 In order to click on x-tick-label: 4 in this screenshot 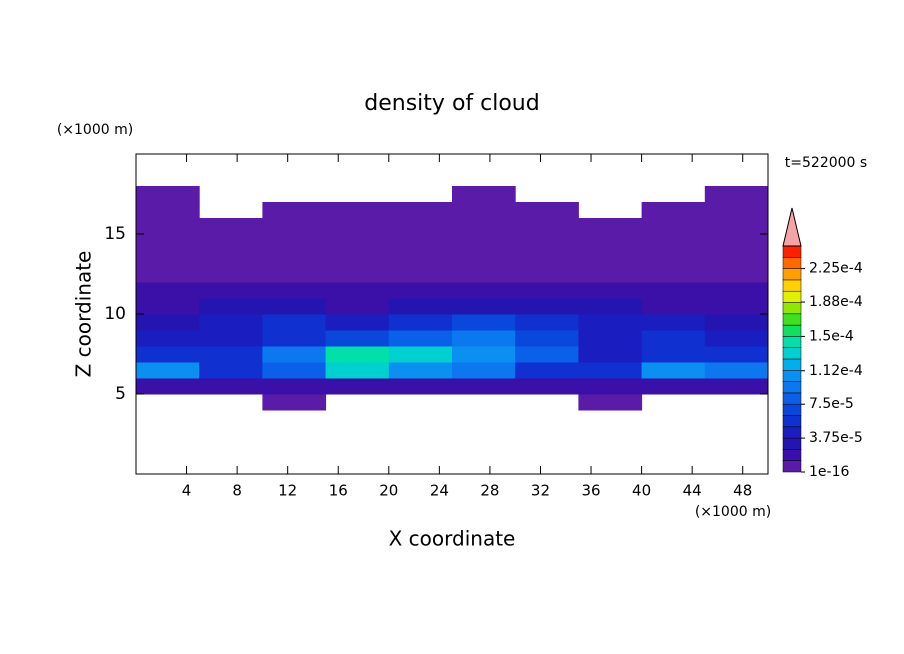, I will do `click(187, 491)`.